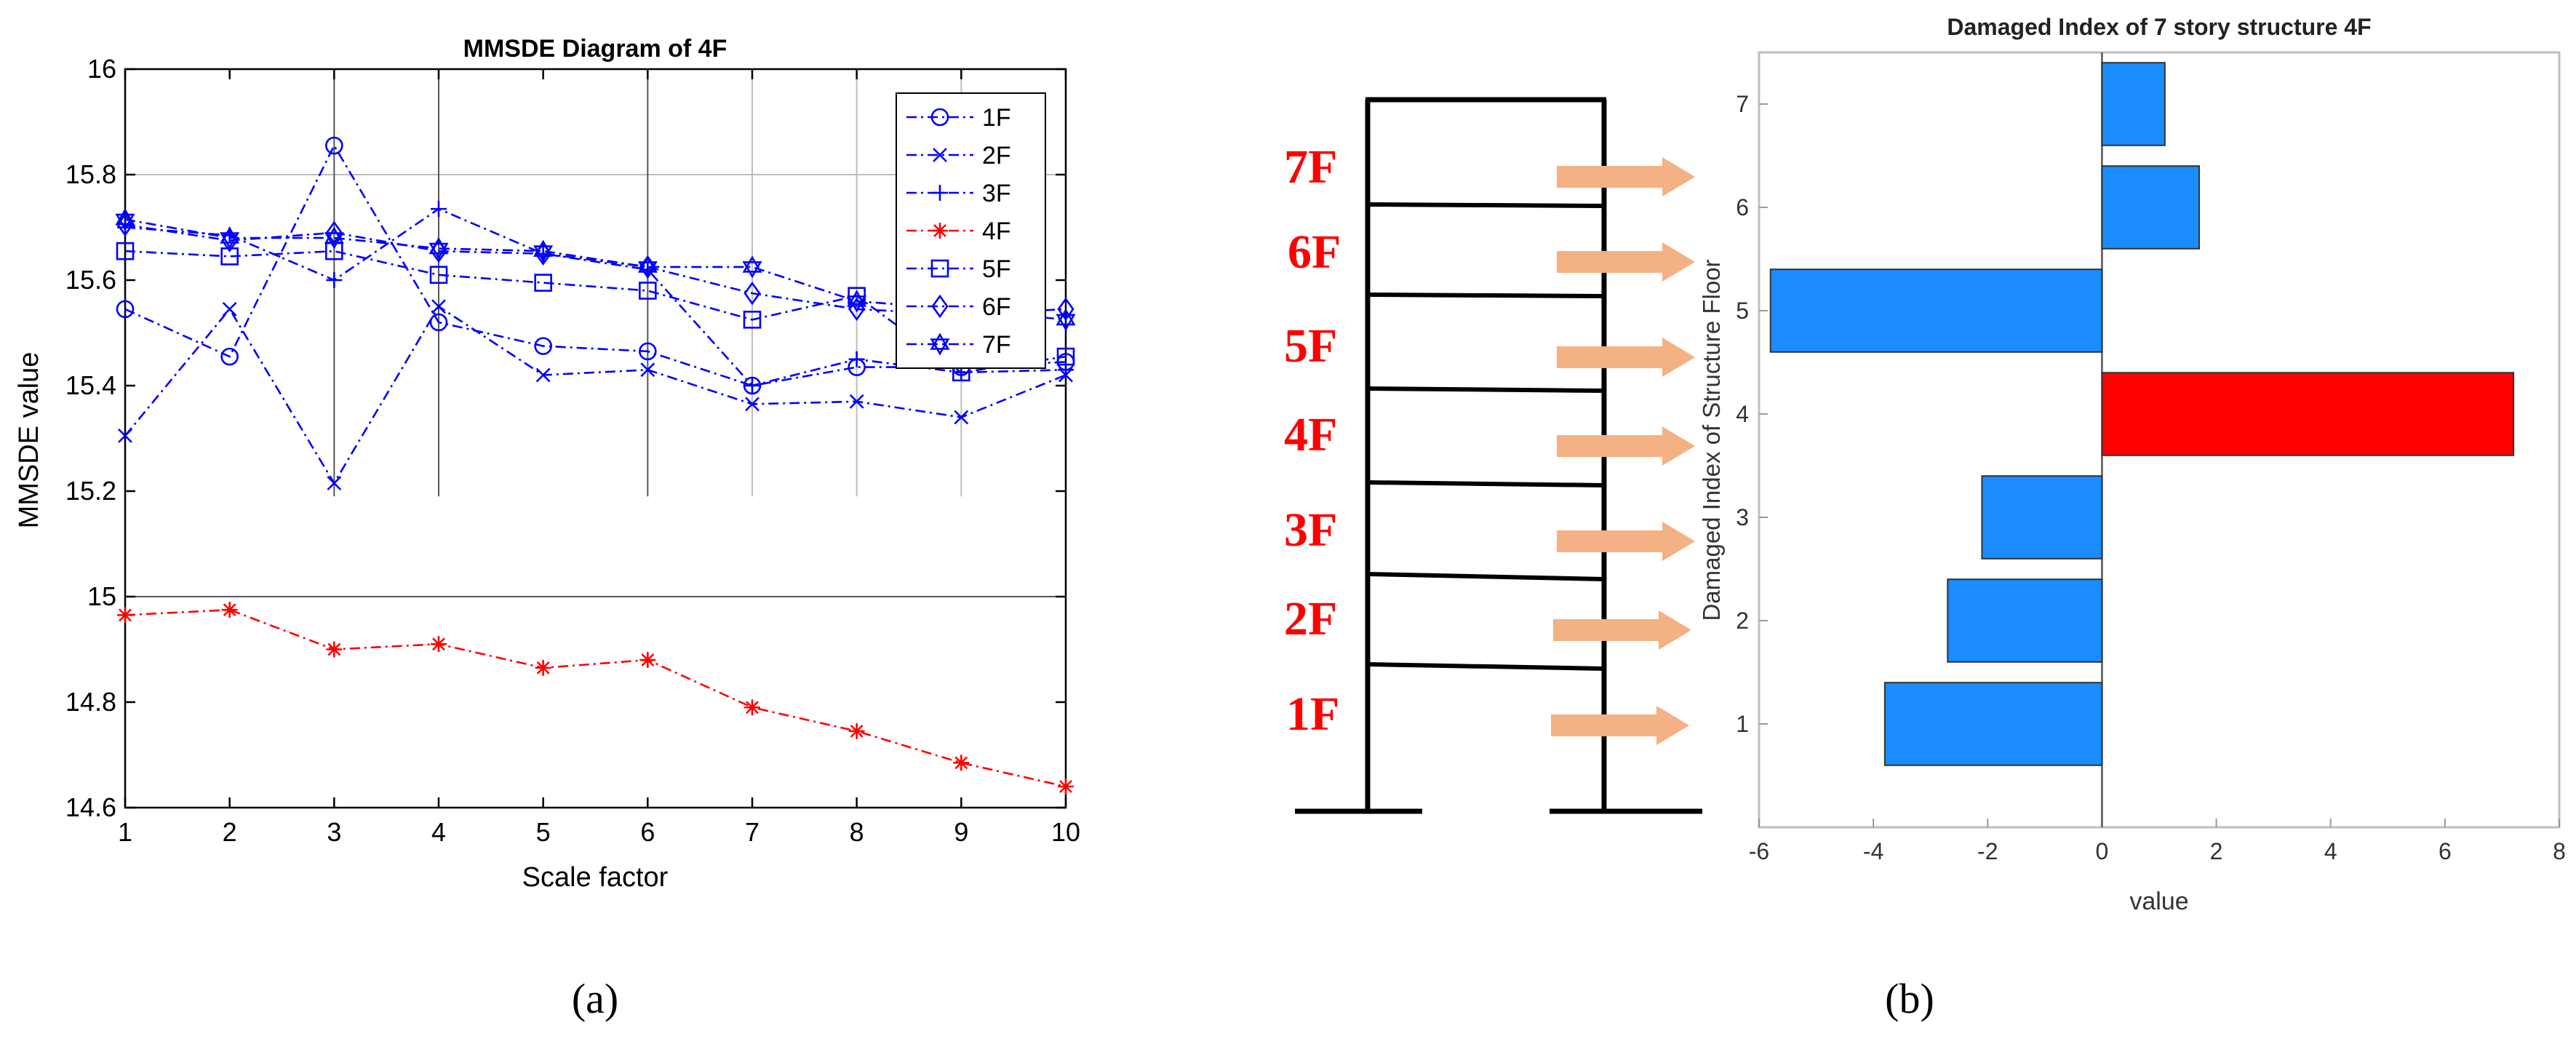 The image size is (2576, 1039). What do you see at coordinates (1987, 851) in the screenshot?
I see `x-tick-label: -2` at bounding box center [1987, 851].